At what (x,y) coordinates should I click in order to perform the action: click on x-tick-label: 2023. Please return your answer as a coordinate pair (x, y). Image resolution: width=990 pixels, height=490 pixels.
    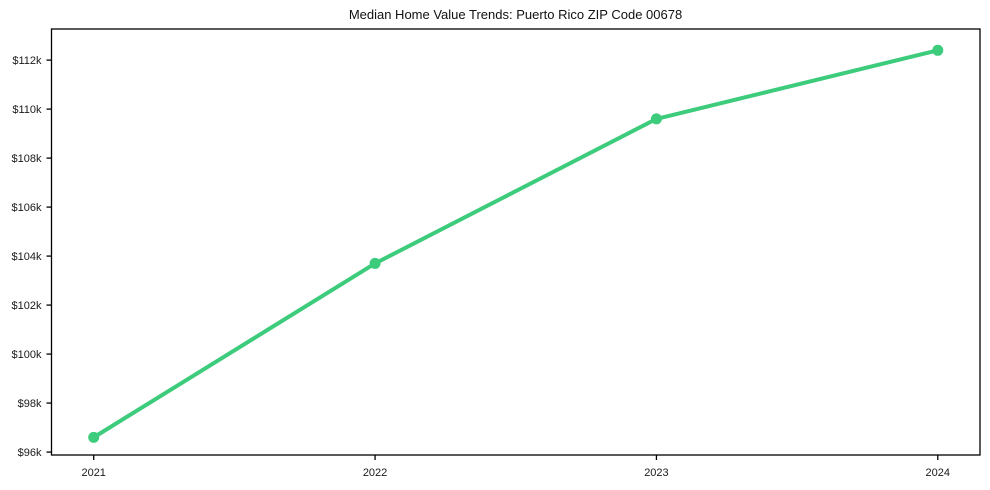
    Looking at the image, I should click on (656, 473).